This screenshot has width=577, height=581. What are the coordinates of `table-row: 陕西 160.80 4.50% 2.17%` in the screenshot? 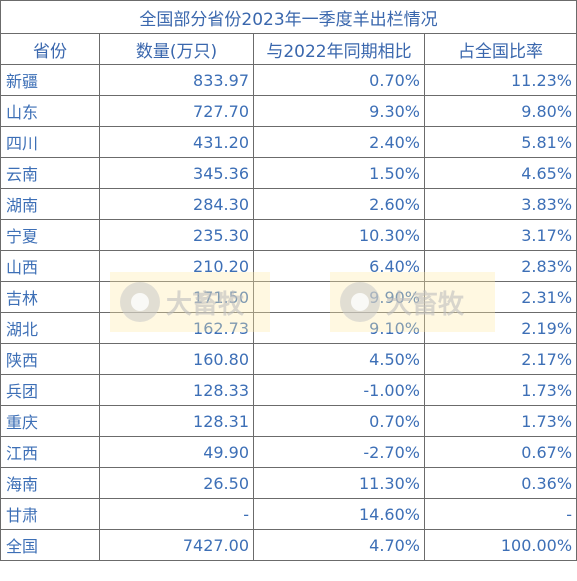 It's located at (288, 359).